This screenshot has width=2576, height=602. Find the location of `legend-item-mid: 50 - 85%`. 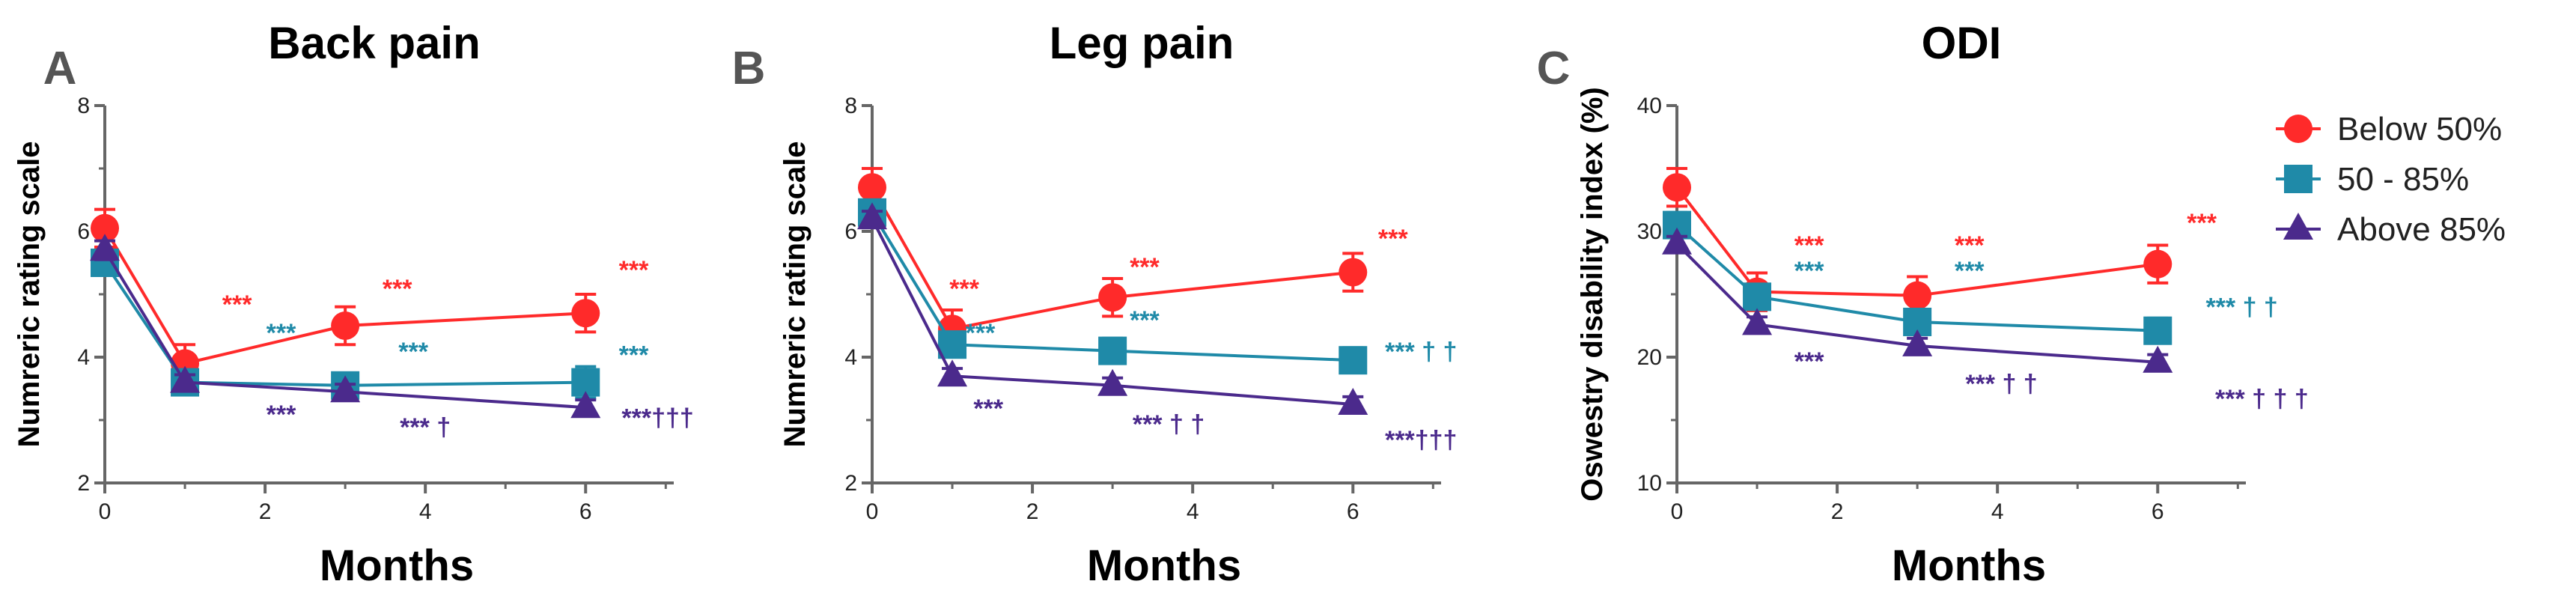

legend-item-mid: 50 - 85% is located at coordinates (2372, 179).